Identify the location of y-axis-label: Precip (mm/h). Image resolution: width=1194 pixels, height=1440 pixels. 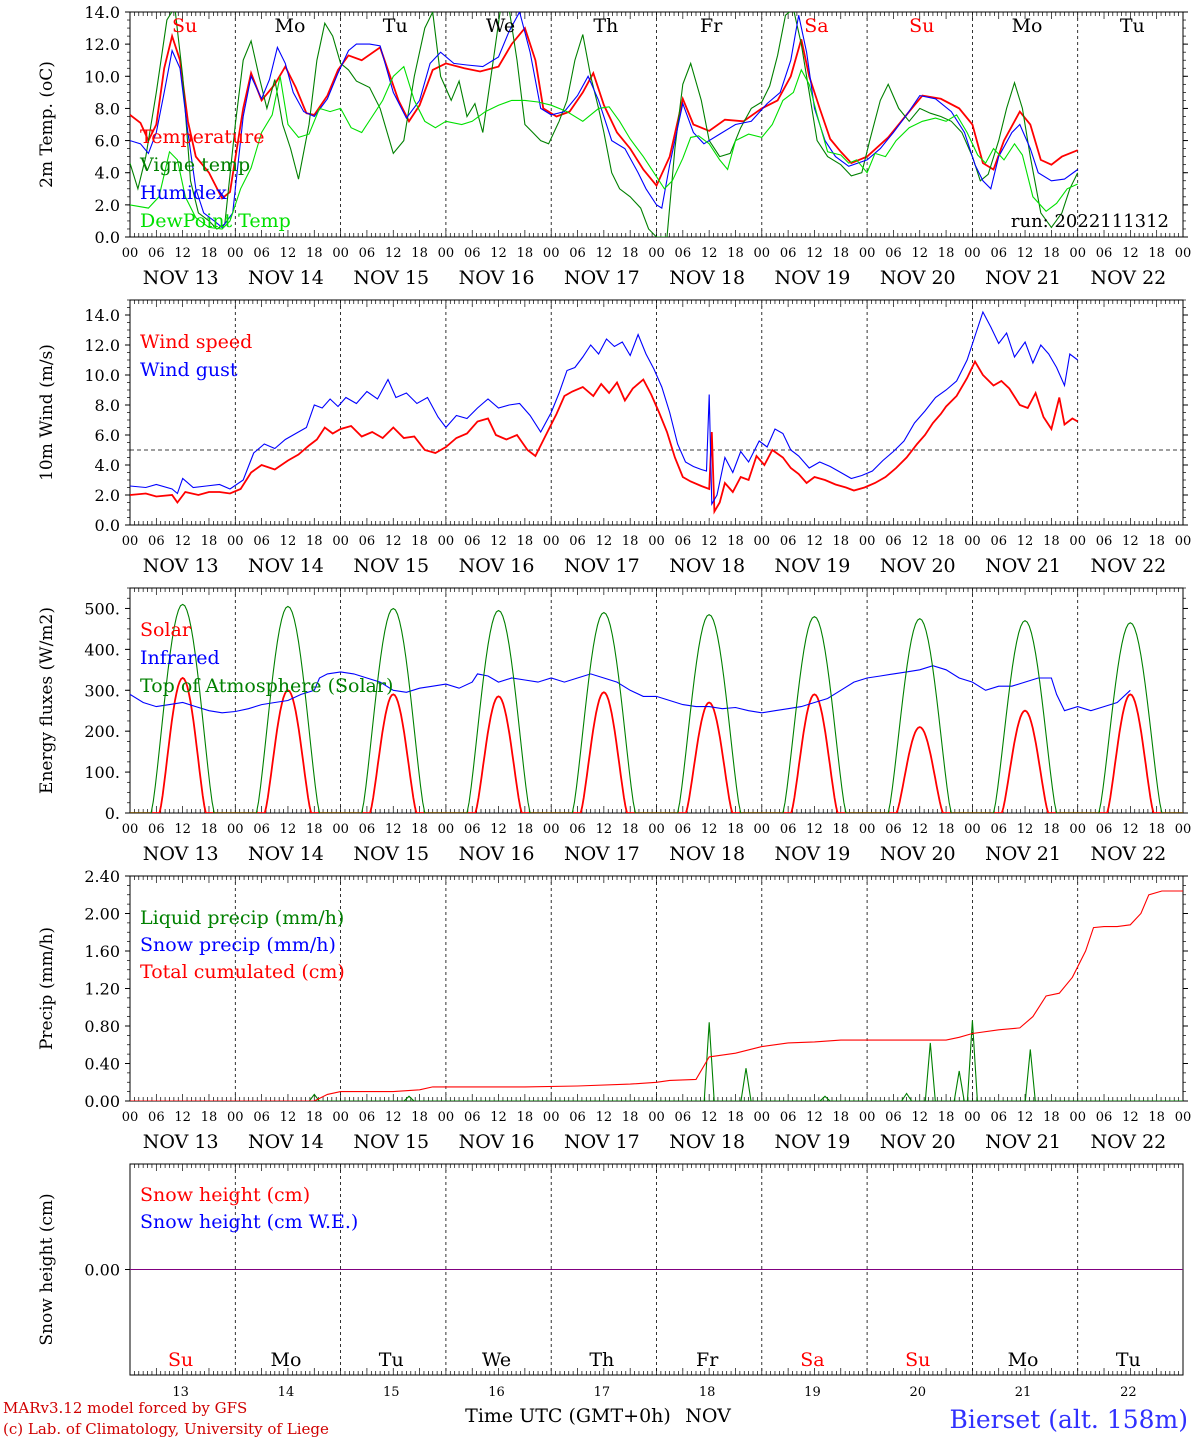
(47, 988).